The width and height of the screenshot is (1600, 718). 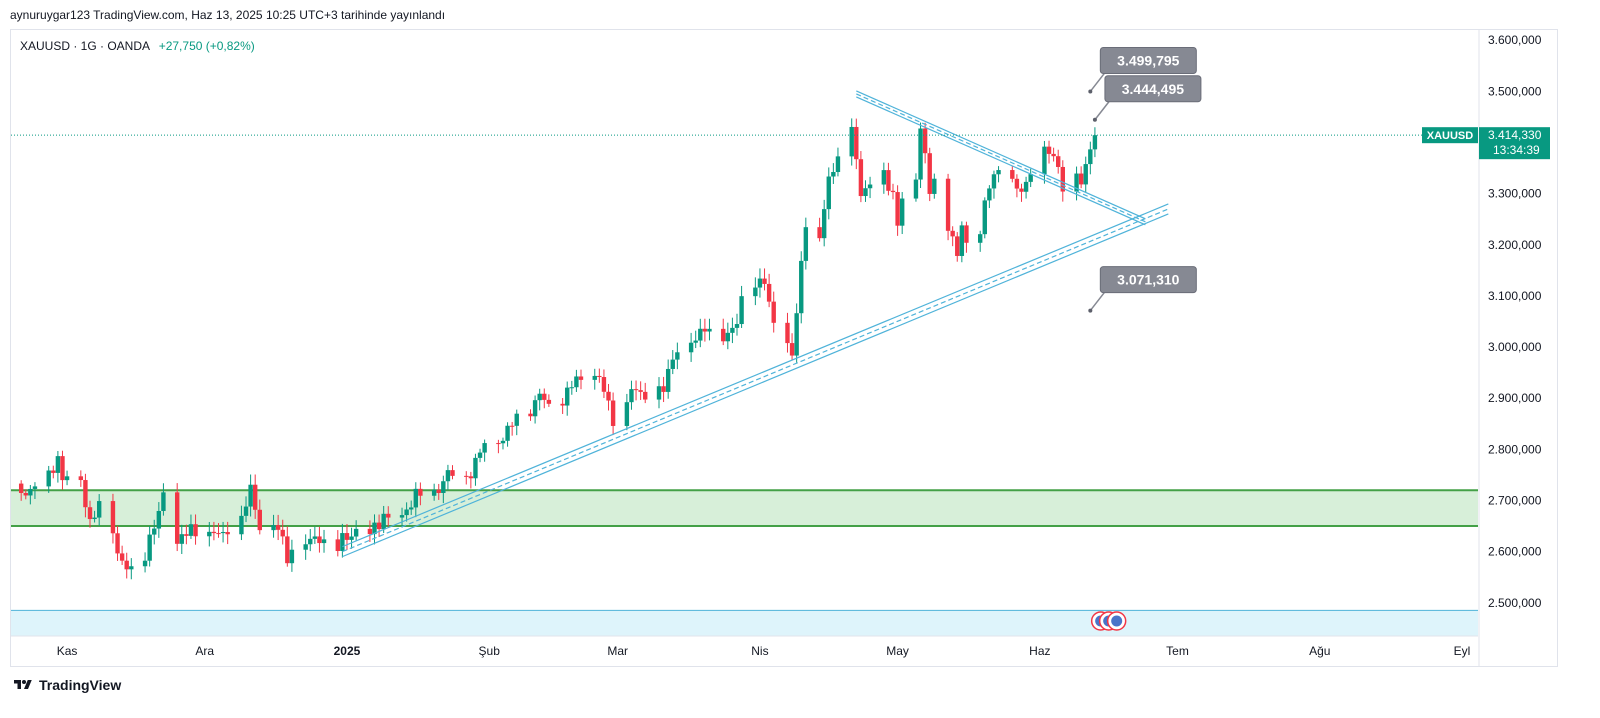 I want to click on tradingview-footer: TradingView, so click(x=66, y=685).